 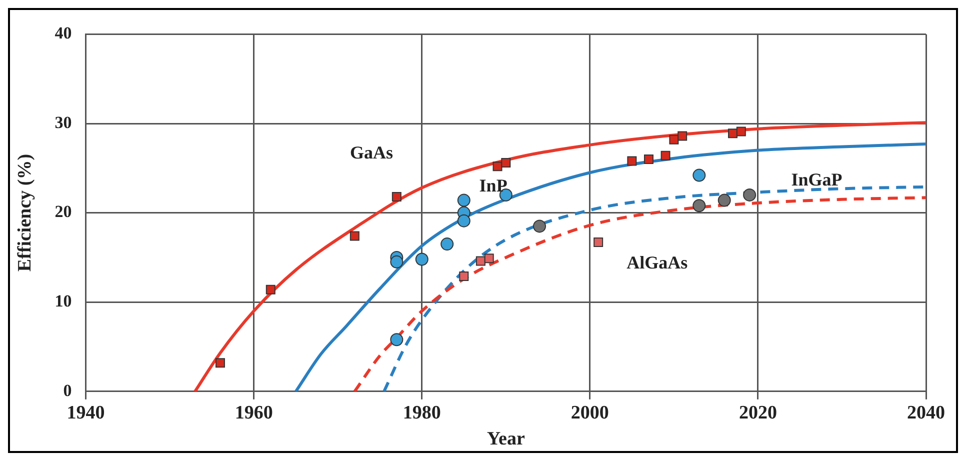 I want to click on y-tick-label: 20, so click(x=63, y=212).